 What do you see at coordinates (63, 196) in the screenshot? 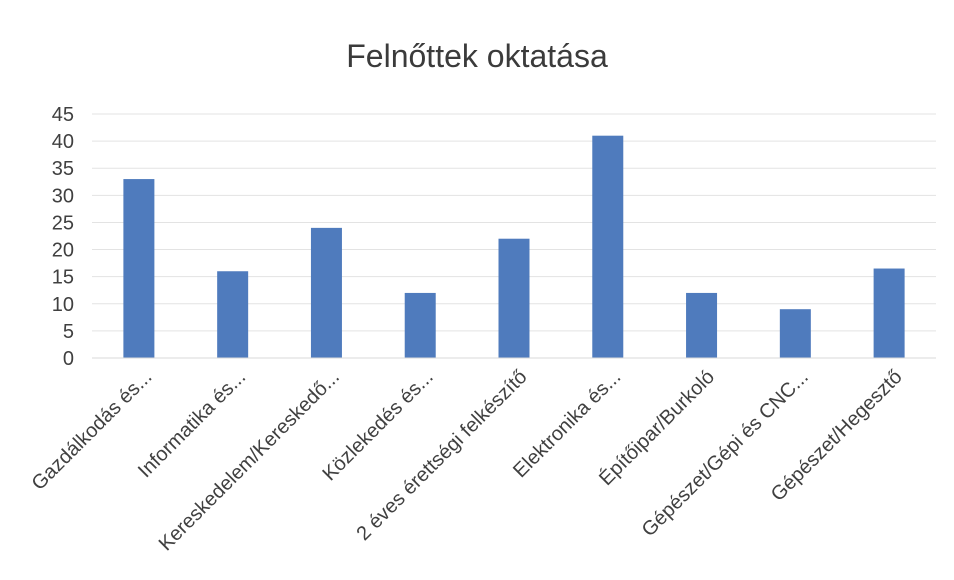
I see `y-tick-label: 30` at bounding box center [63, 196].